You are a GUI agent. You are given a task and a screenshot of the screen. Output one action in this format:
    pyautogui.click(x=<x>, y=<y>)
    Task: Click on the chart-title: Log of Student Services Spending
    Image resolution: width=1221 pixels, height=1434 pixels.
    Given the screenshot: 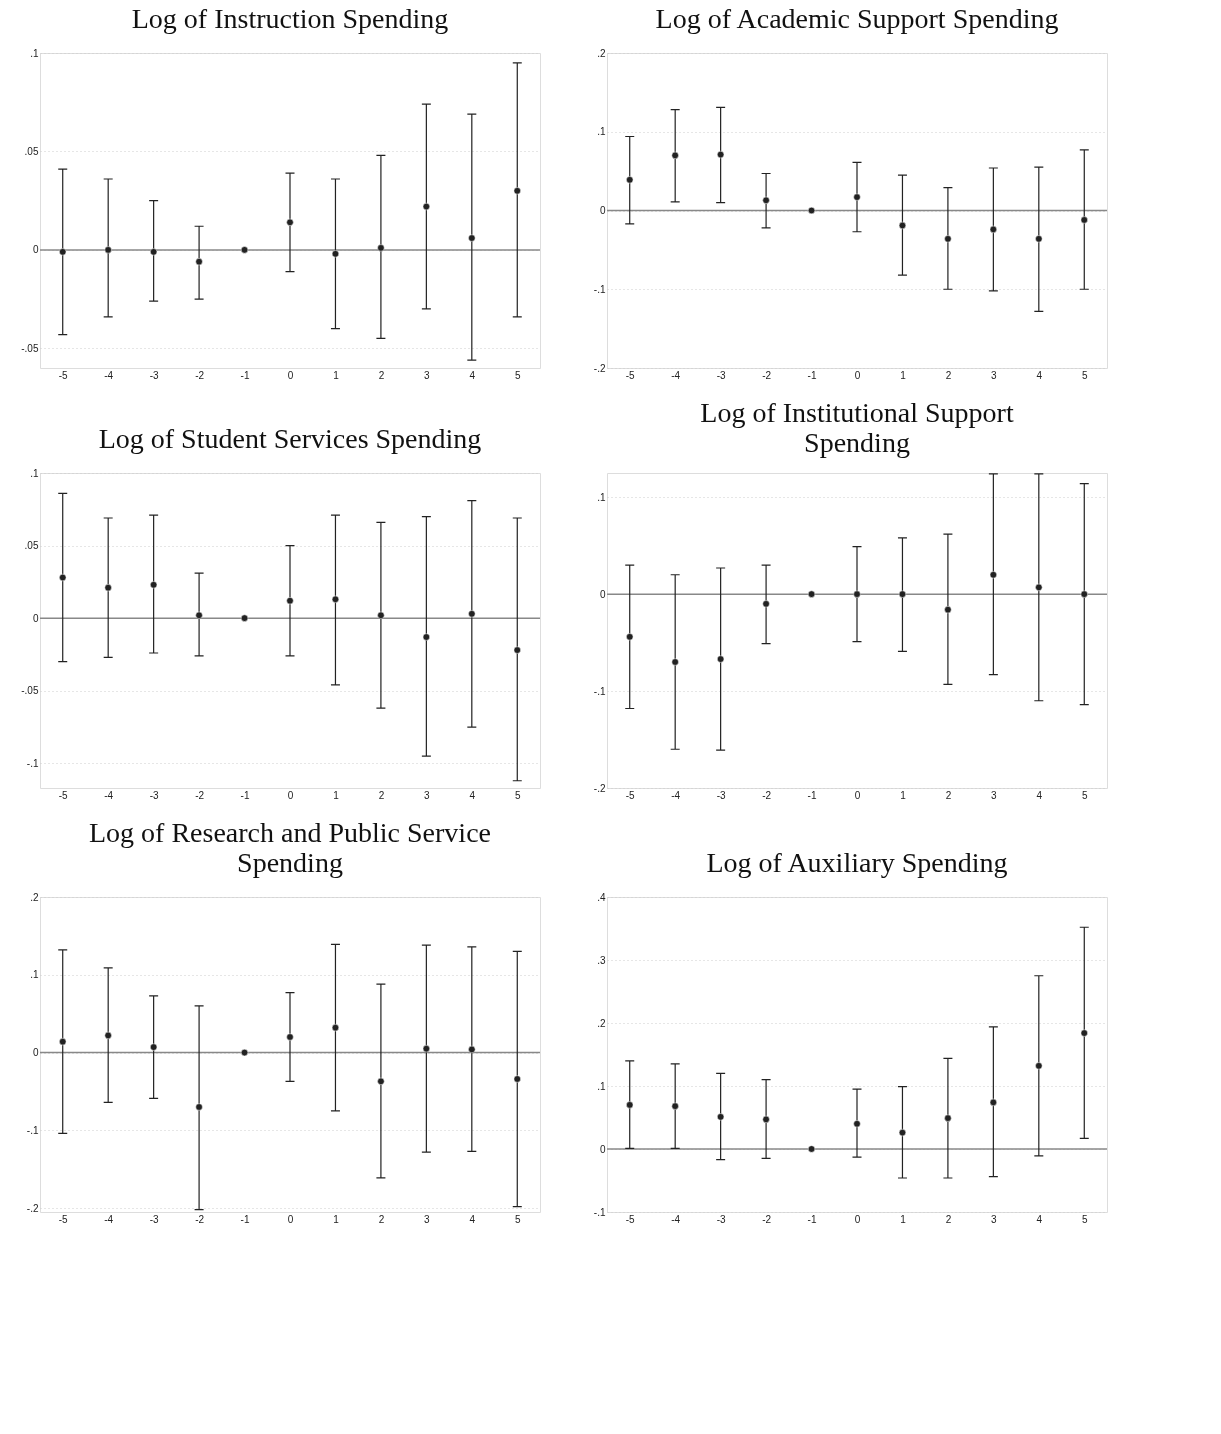 What is the action you would take?
    pyautogui.click(x=290, y=438)
    